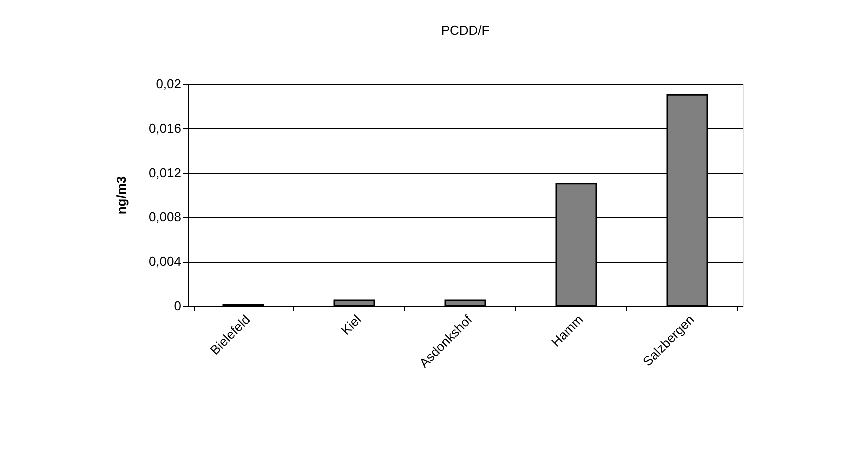 The image size is (853, 469). I want to click on y-tick-label: 0,004, so click(165, 262).